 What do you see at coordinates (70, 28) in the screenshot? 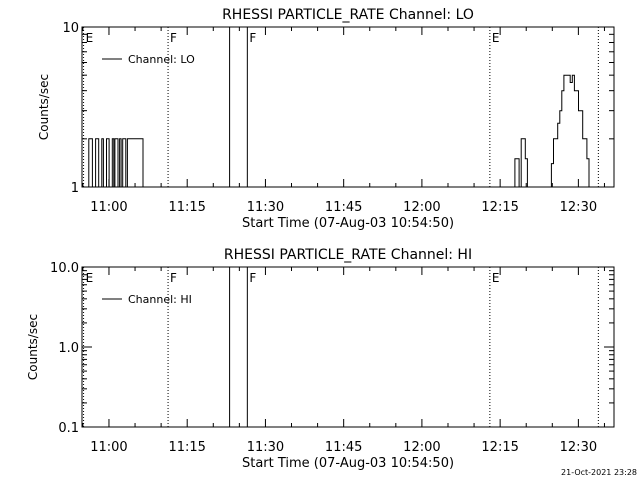
I see `y-tick-label: 10` at bounding box center [70, 28].